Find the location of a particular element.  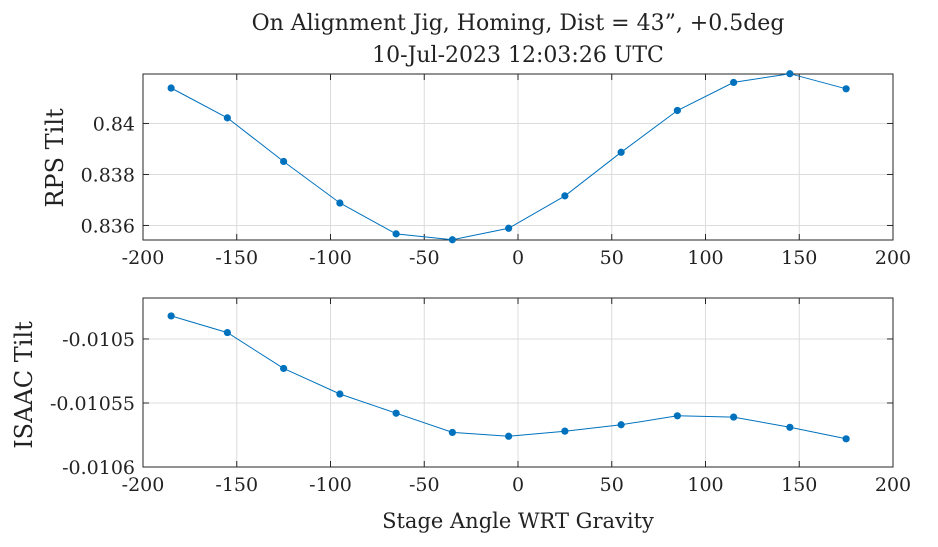

rps-x-tick-label: -200 is located at coordinates (143, 258).